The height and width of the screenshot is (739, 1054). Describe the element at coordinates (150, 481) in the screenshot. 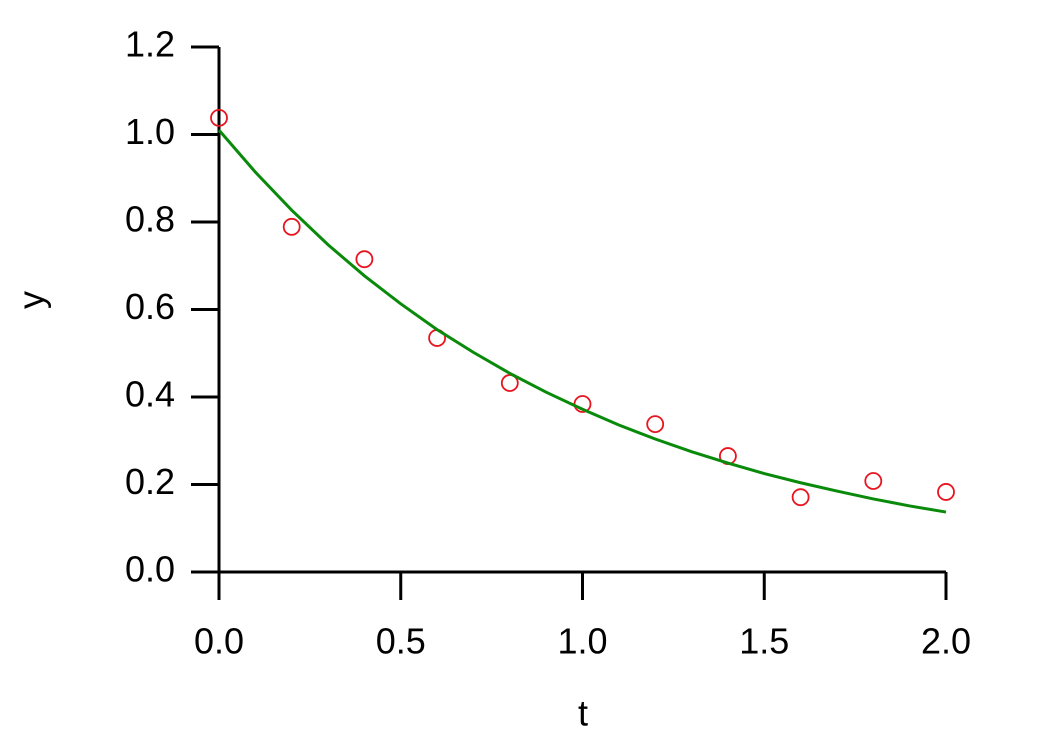

I see `y-tick-label: 0.2` at that location.